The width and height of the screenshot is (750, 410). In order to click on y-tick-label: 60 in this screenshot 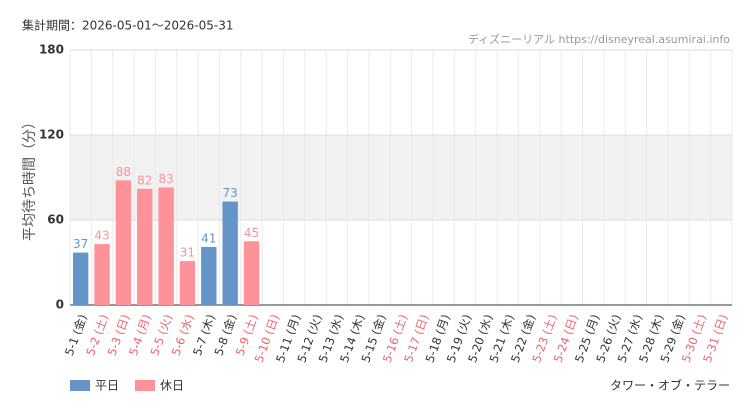, I will do `click(55, 220)`.